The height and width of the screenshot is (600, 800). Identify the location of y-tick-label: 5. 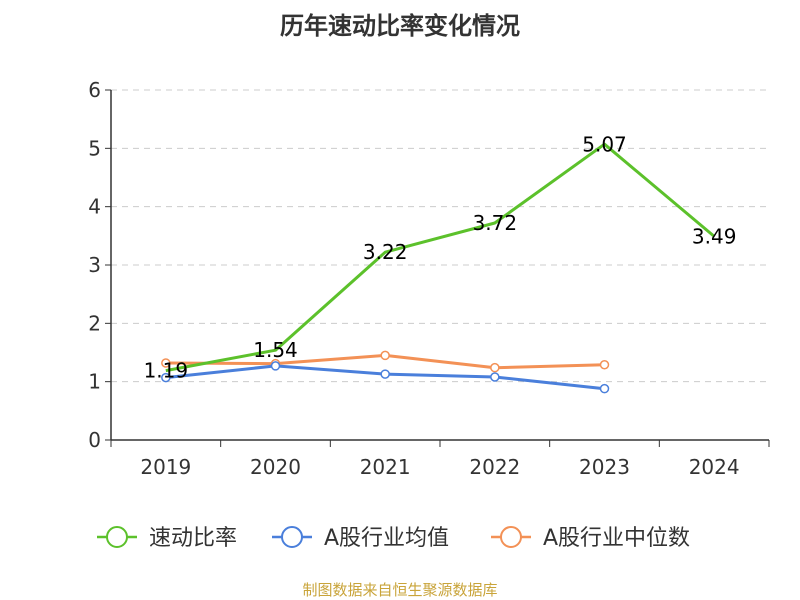
(94, 148).